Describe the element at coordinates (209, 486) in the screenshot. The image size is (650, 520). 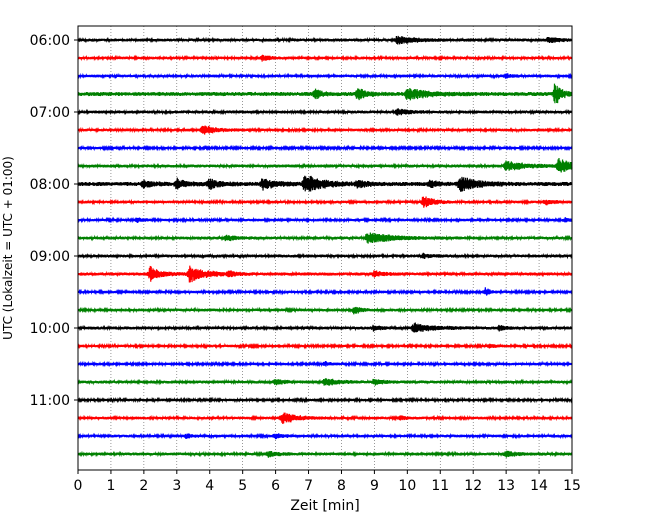
I see `x-tick-label: 4` at that location.